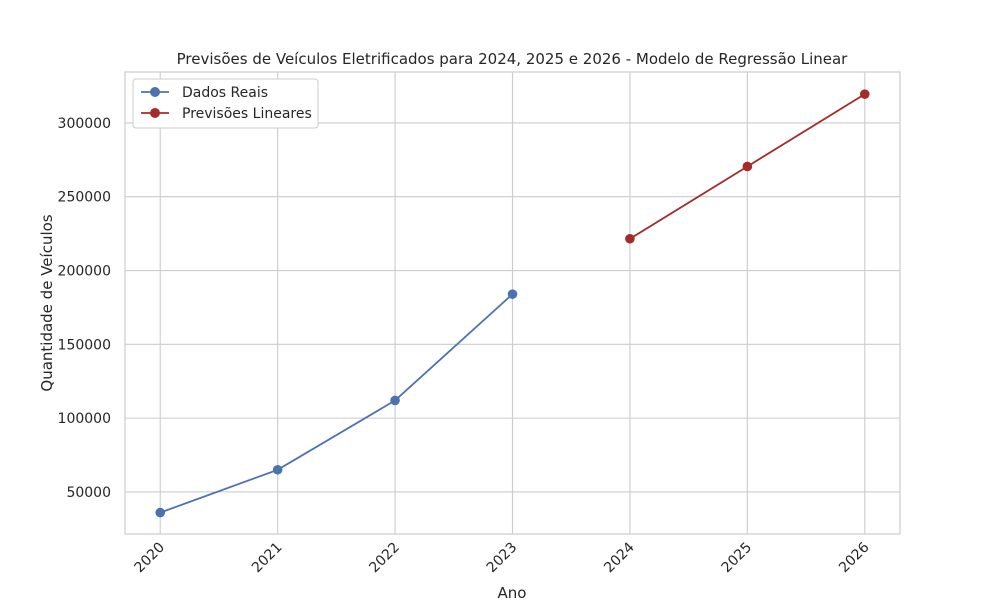 This screenshot has width=1000, height=600. I want to click on legend: Dados Reais Previsões Lineares, so click(225, 103).